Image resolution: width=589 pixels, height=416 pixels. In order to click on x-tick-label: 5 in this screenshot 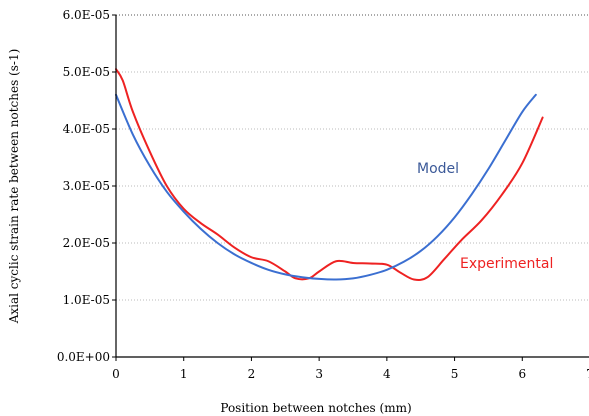, I will do `click(455, 374)`.